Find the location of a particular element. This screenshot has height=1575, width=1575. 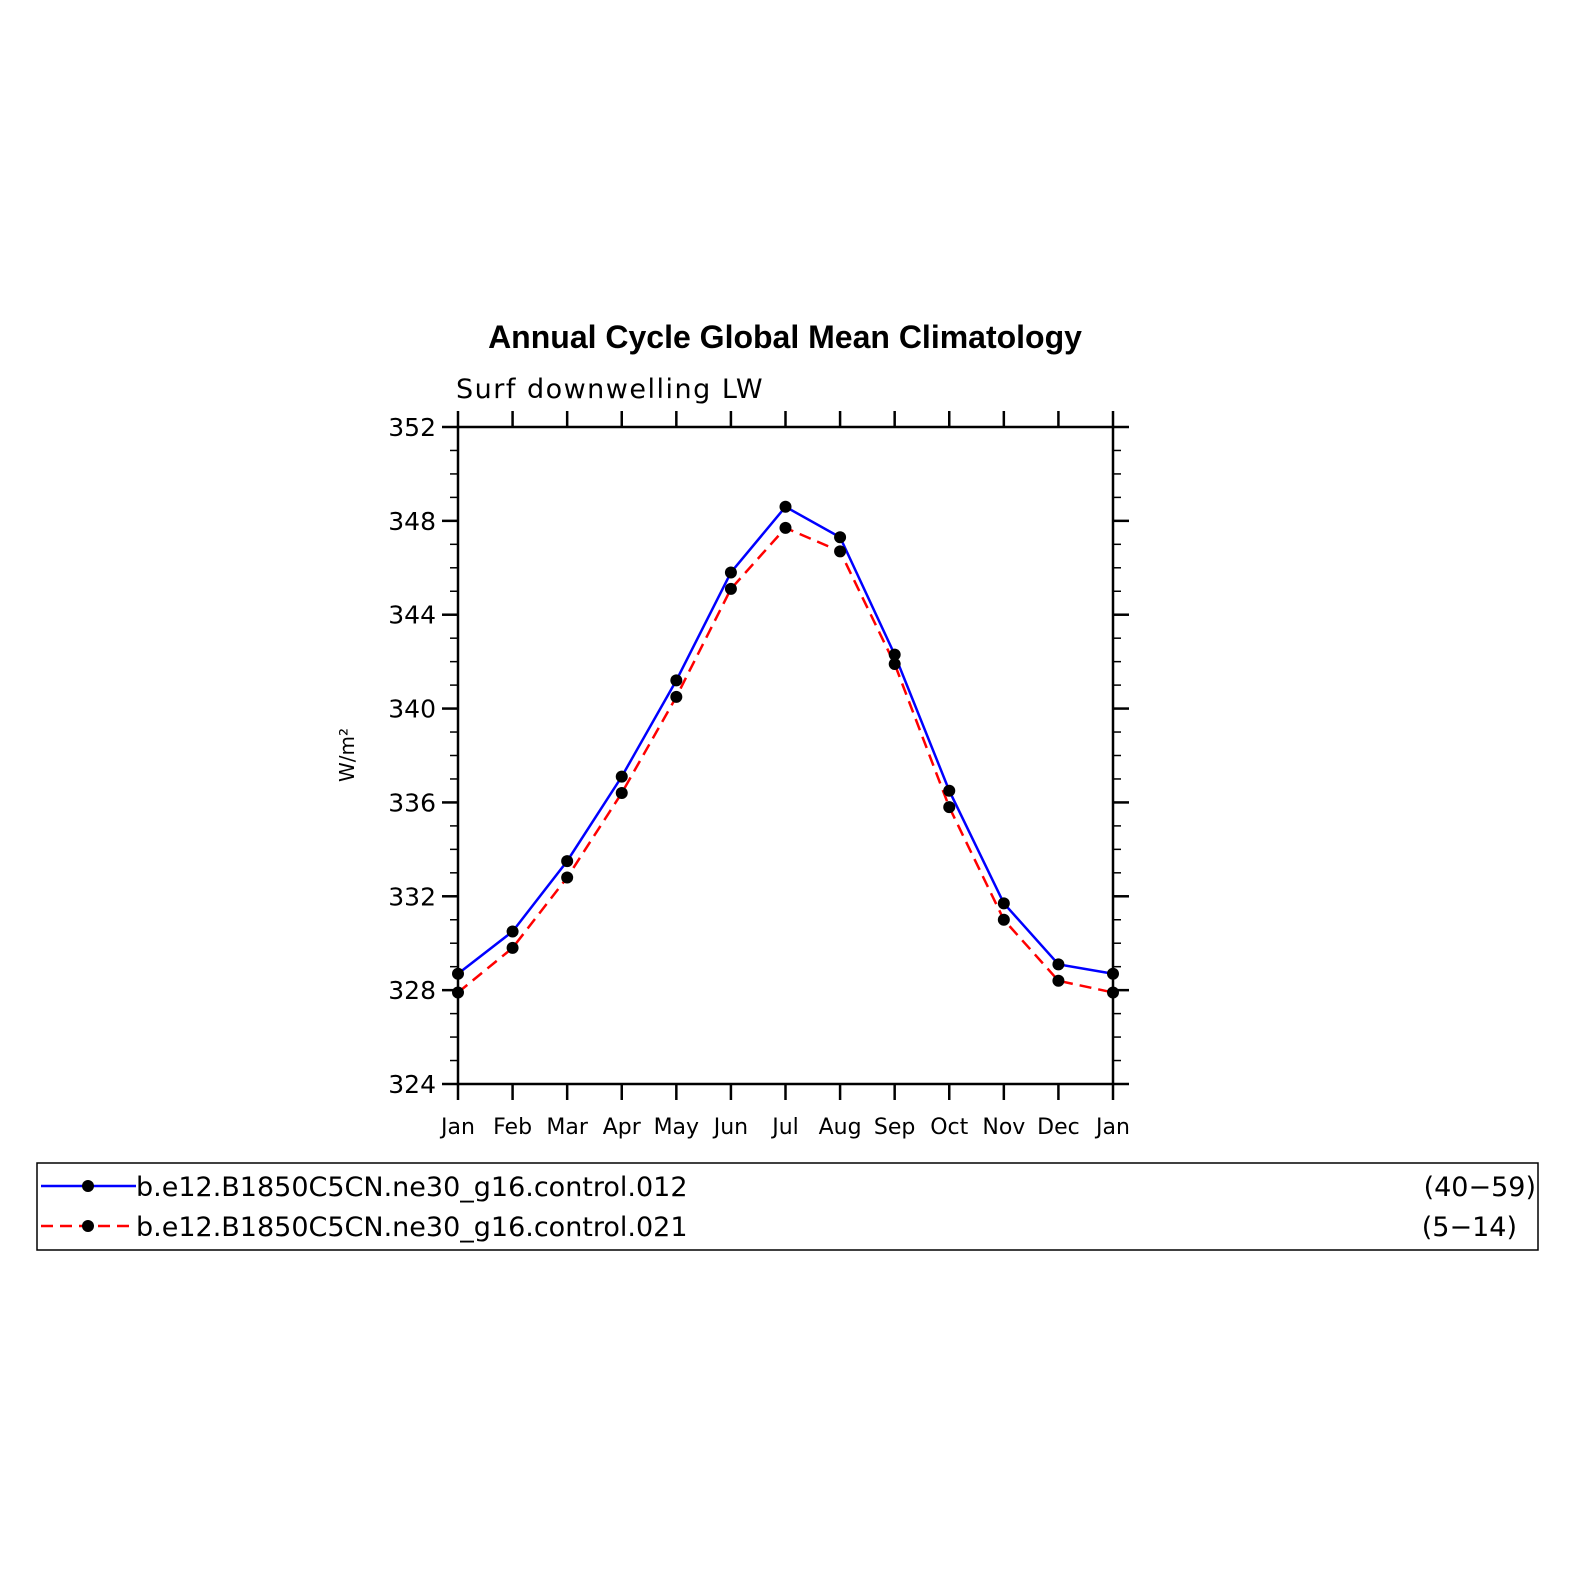

x-tick-label: Aug is located at coordinates (840, 1127).